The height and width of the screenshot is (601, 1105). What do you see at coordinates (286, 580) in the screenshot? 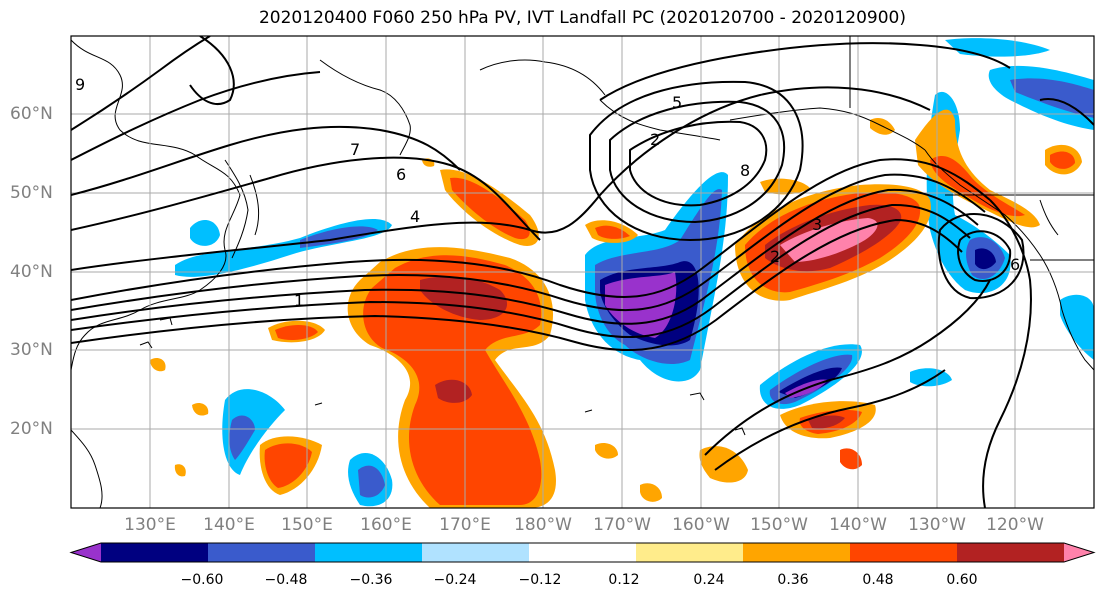
I see `colorbar-tick: −0.48` at bounding box center [286, 580].